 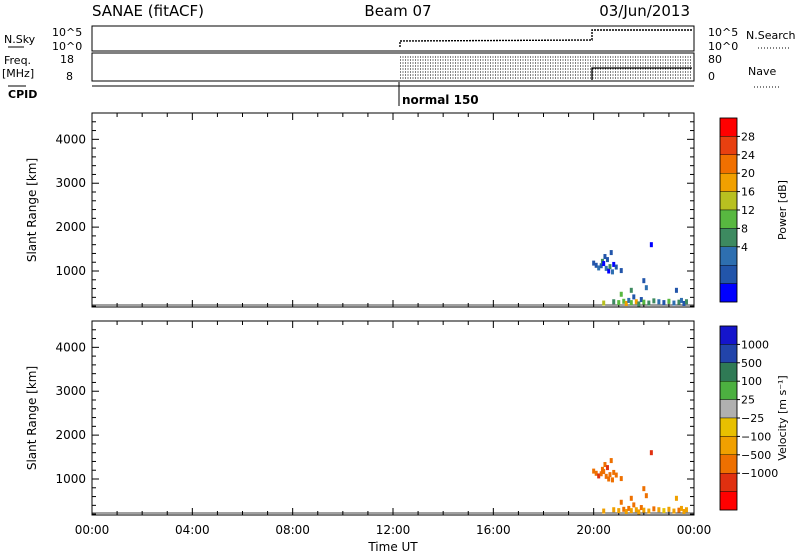 I want to click on x-tick-label: 12:00, so click(x=393, y=530).